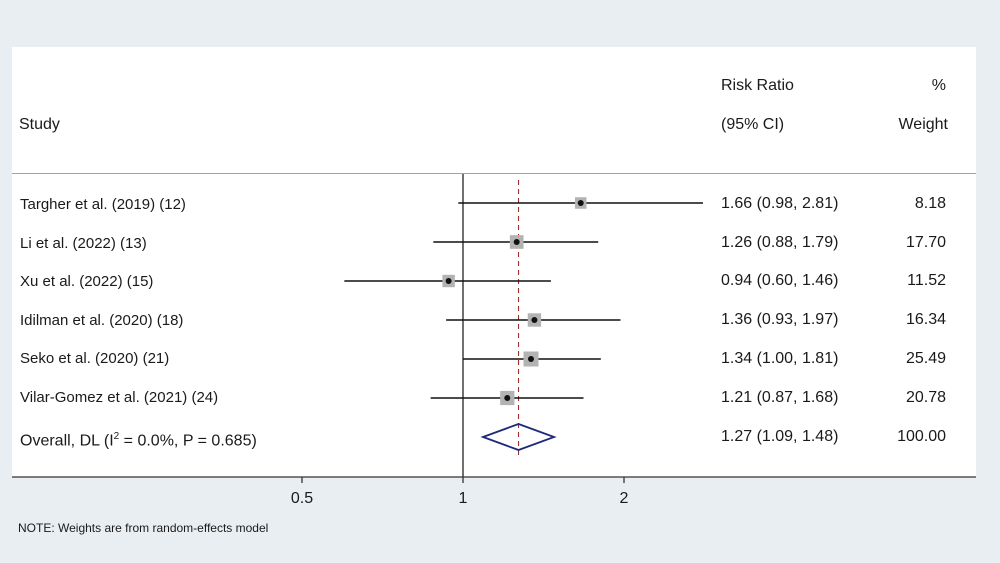  What do you see at coordinates (780, 436) in the screenshot?
I see `overall-ci: 1.27 (1.09, 1.48)` at bounding box center [780, 436].